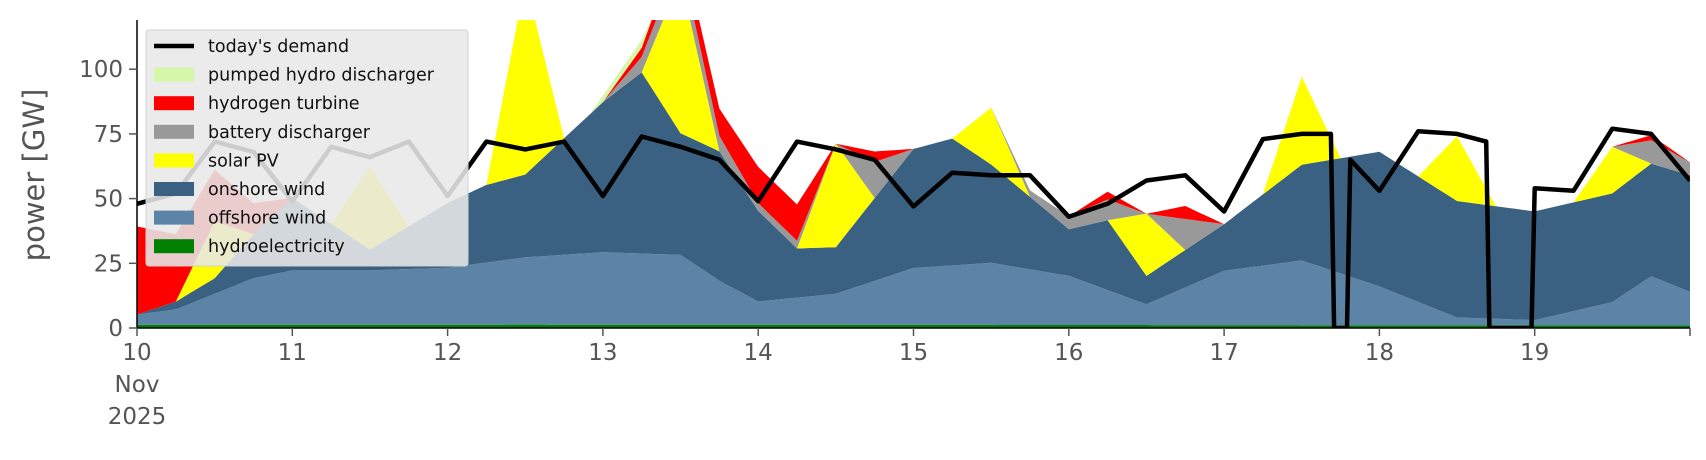 The width and height of the screenshot is (1706, 460). Describe the element at coordinates (243, 161) in the screenshot. I see `legend-label-solar-pv: solar PV` at that location.